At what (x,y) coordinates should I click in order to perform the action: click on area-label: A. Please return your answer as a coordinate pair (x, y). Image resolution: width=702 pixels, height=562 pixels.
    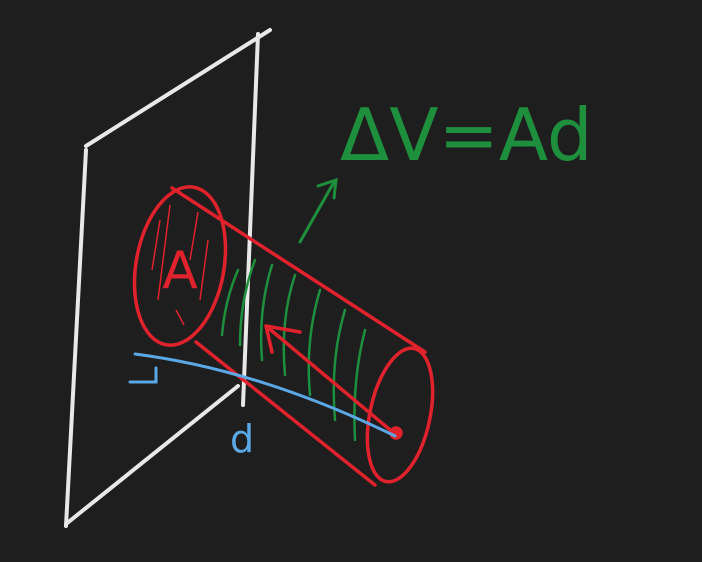
    Looking at the image, I should click on (180, 271).